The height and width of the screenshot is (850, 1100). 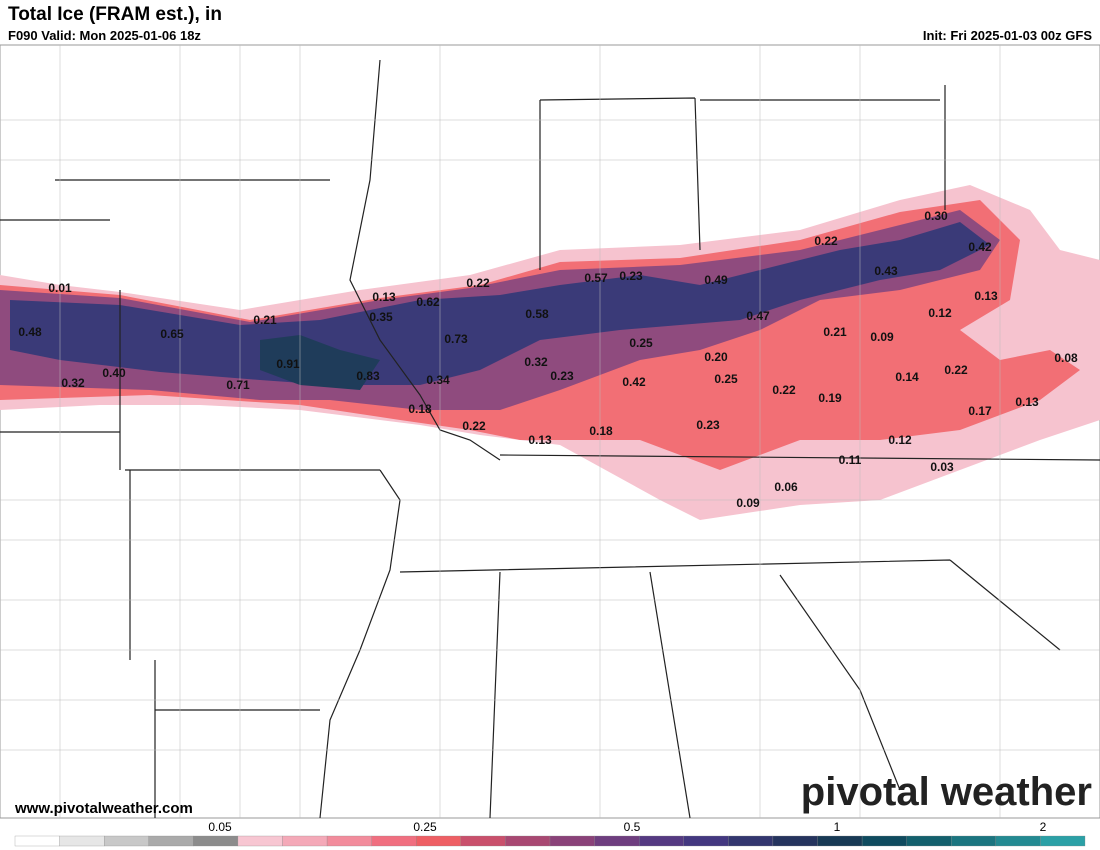 What do you see at coordinates (288, 364) in the screenshot?
I see `point-label: 0.91` at bounding box center [288, 364].